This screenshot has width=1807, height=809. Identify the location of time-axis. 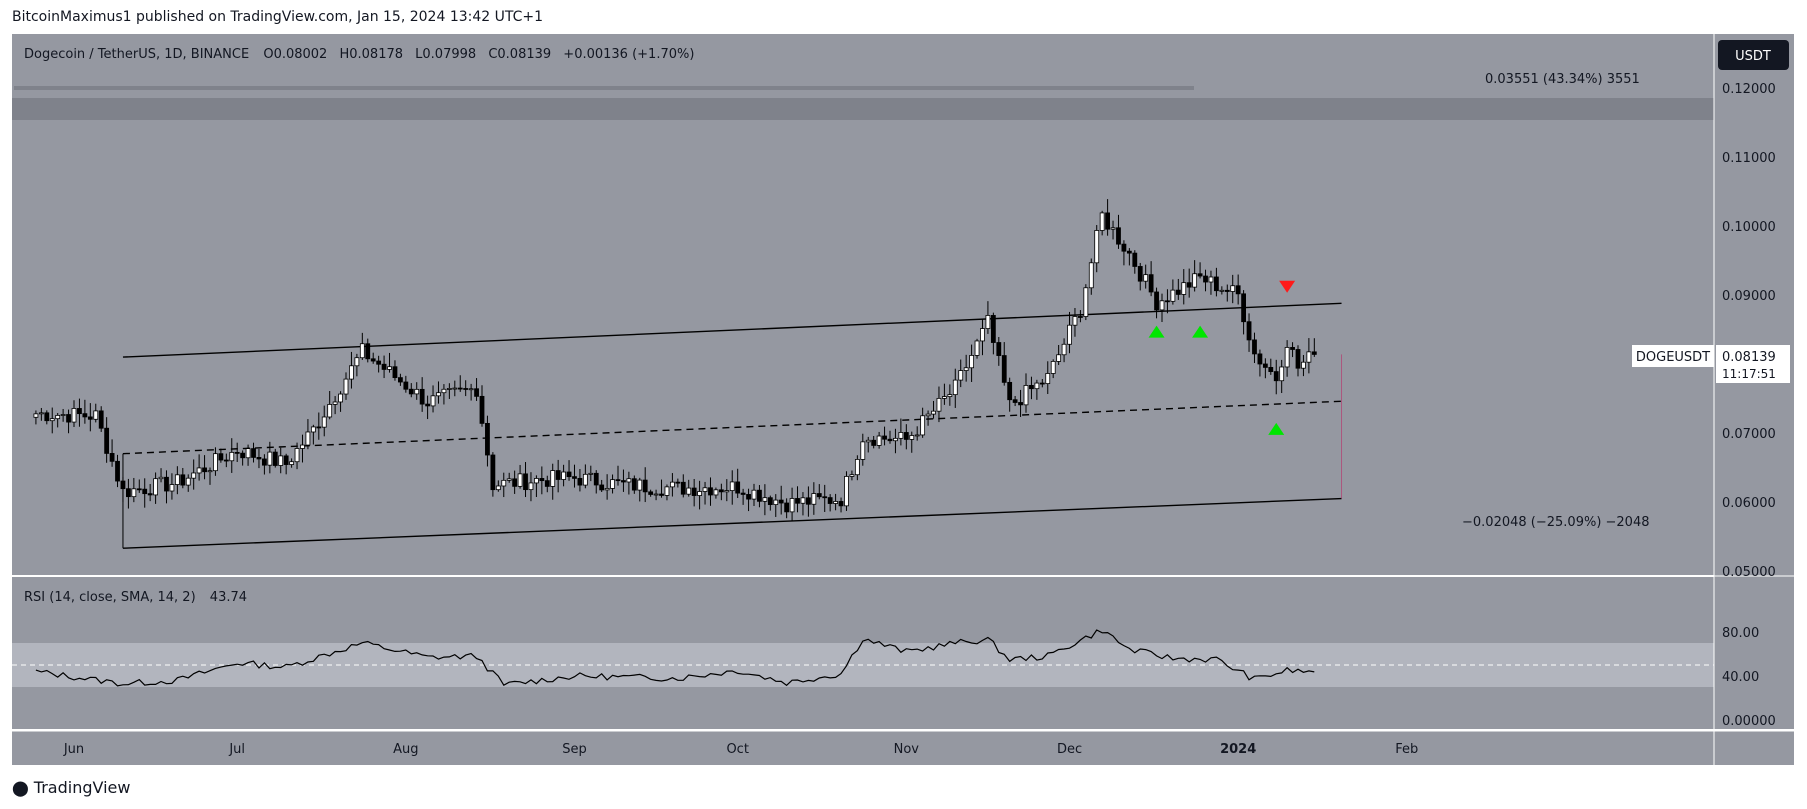
(903, 748).